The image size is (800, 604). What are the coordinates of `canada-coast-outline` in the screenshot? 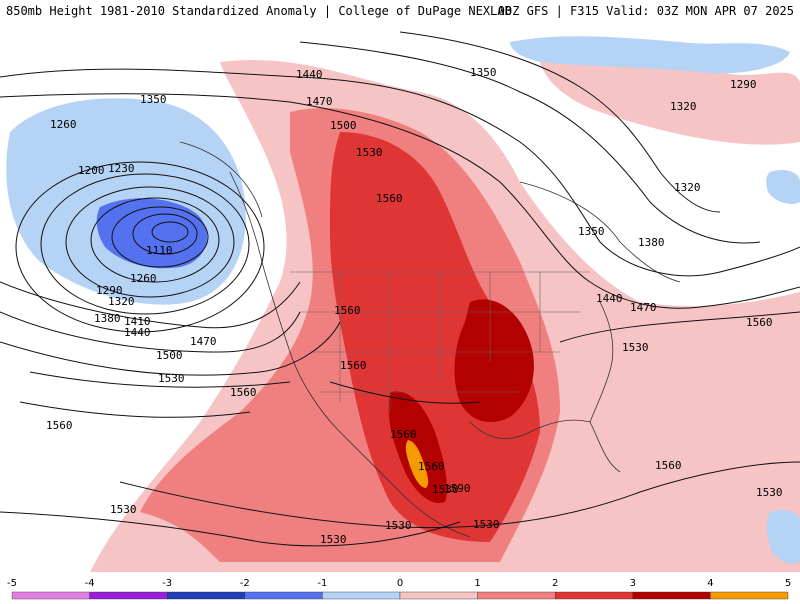 It's located at (600, 232).